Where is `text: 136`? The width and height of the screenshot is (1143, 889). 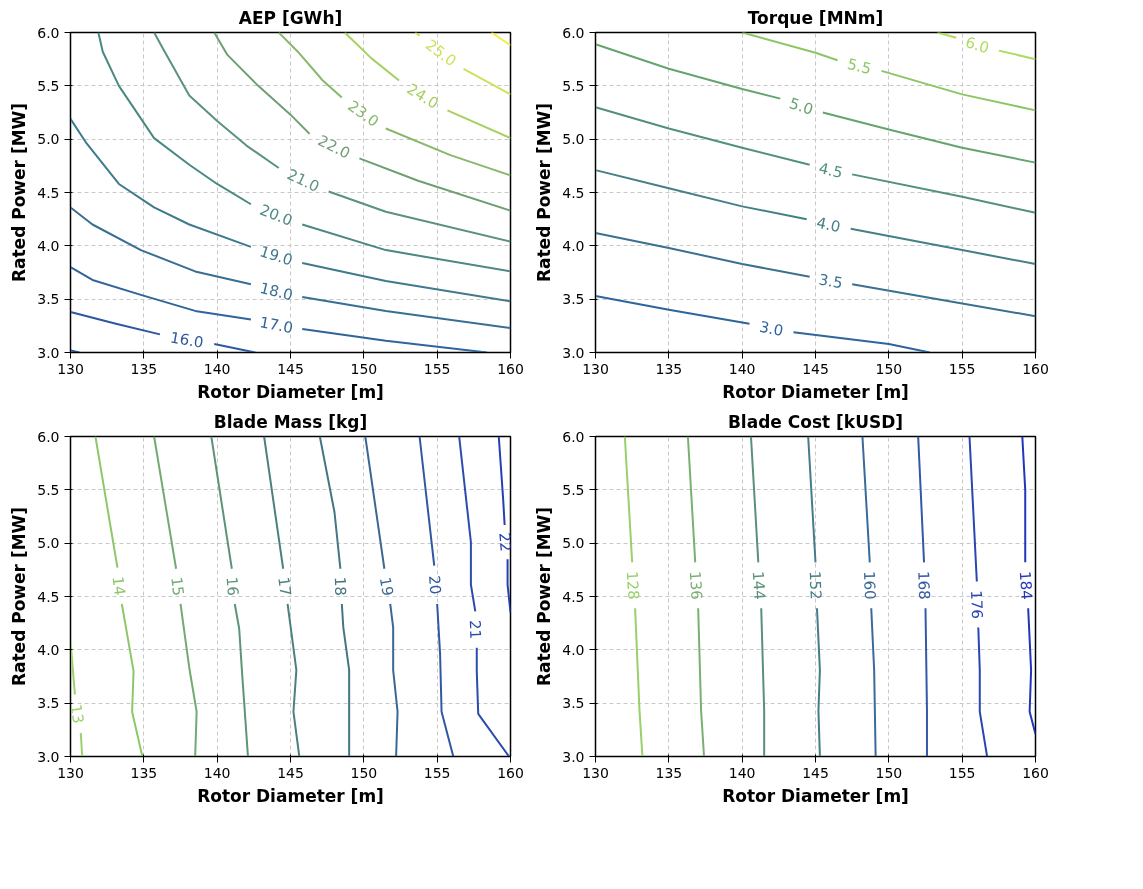
text: 136 is located at coordinates (695, 585).